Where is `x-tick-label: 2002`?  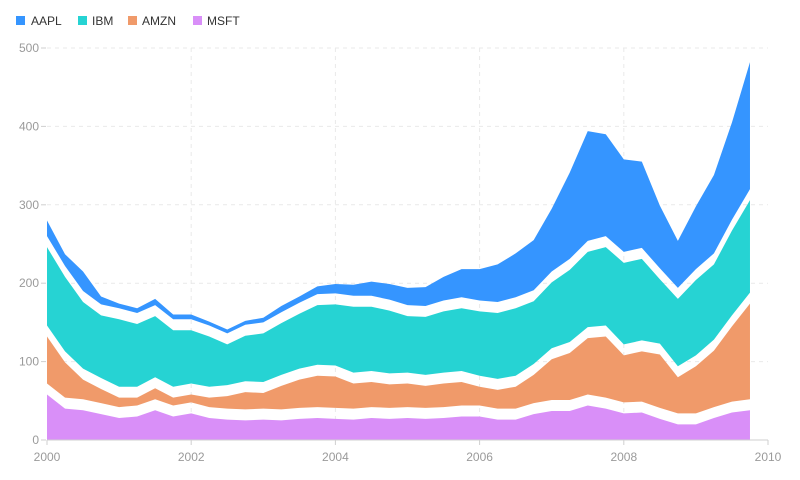
x-tick-label: 2002 is located at coordinates (191, 457).